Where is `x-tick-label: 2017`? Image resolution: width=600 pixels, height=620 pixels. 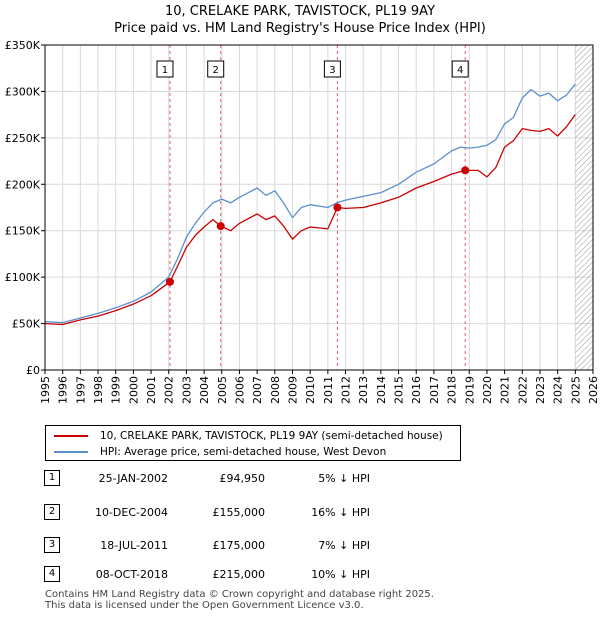 x-tick-label: 2017 is located at coordinates (434, 390).